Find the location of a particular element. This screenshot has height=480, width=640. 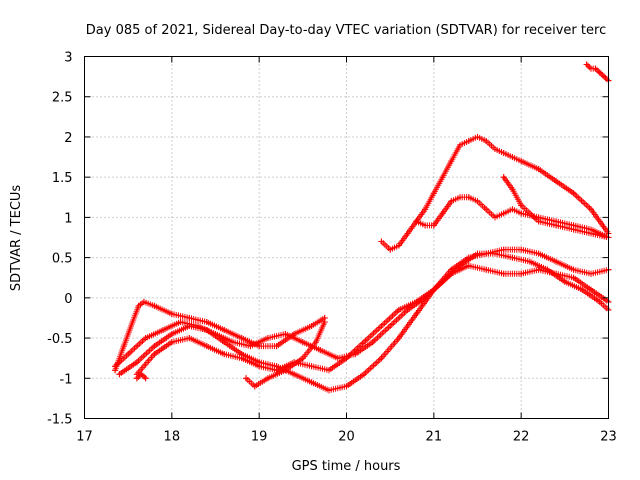

x-tick-label: 18 is located at coordinates (172, 437).